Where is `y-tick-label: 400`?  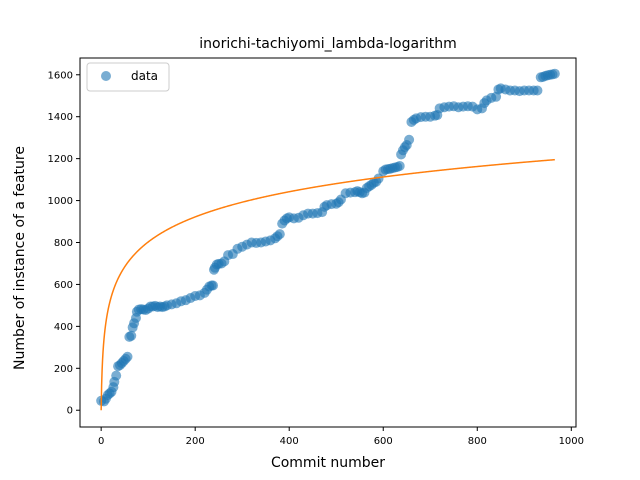 y-tick-label: 400 is located at coordinates (63, 327).